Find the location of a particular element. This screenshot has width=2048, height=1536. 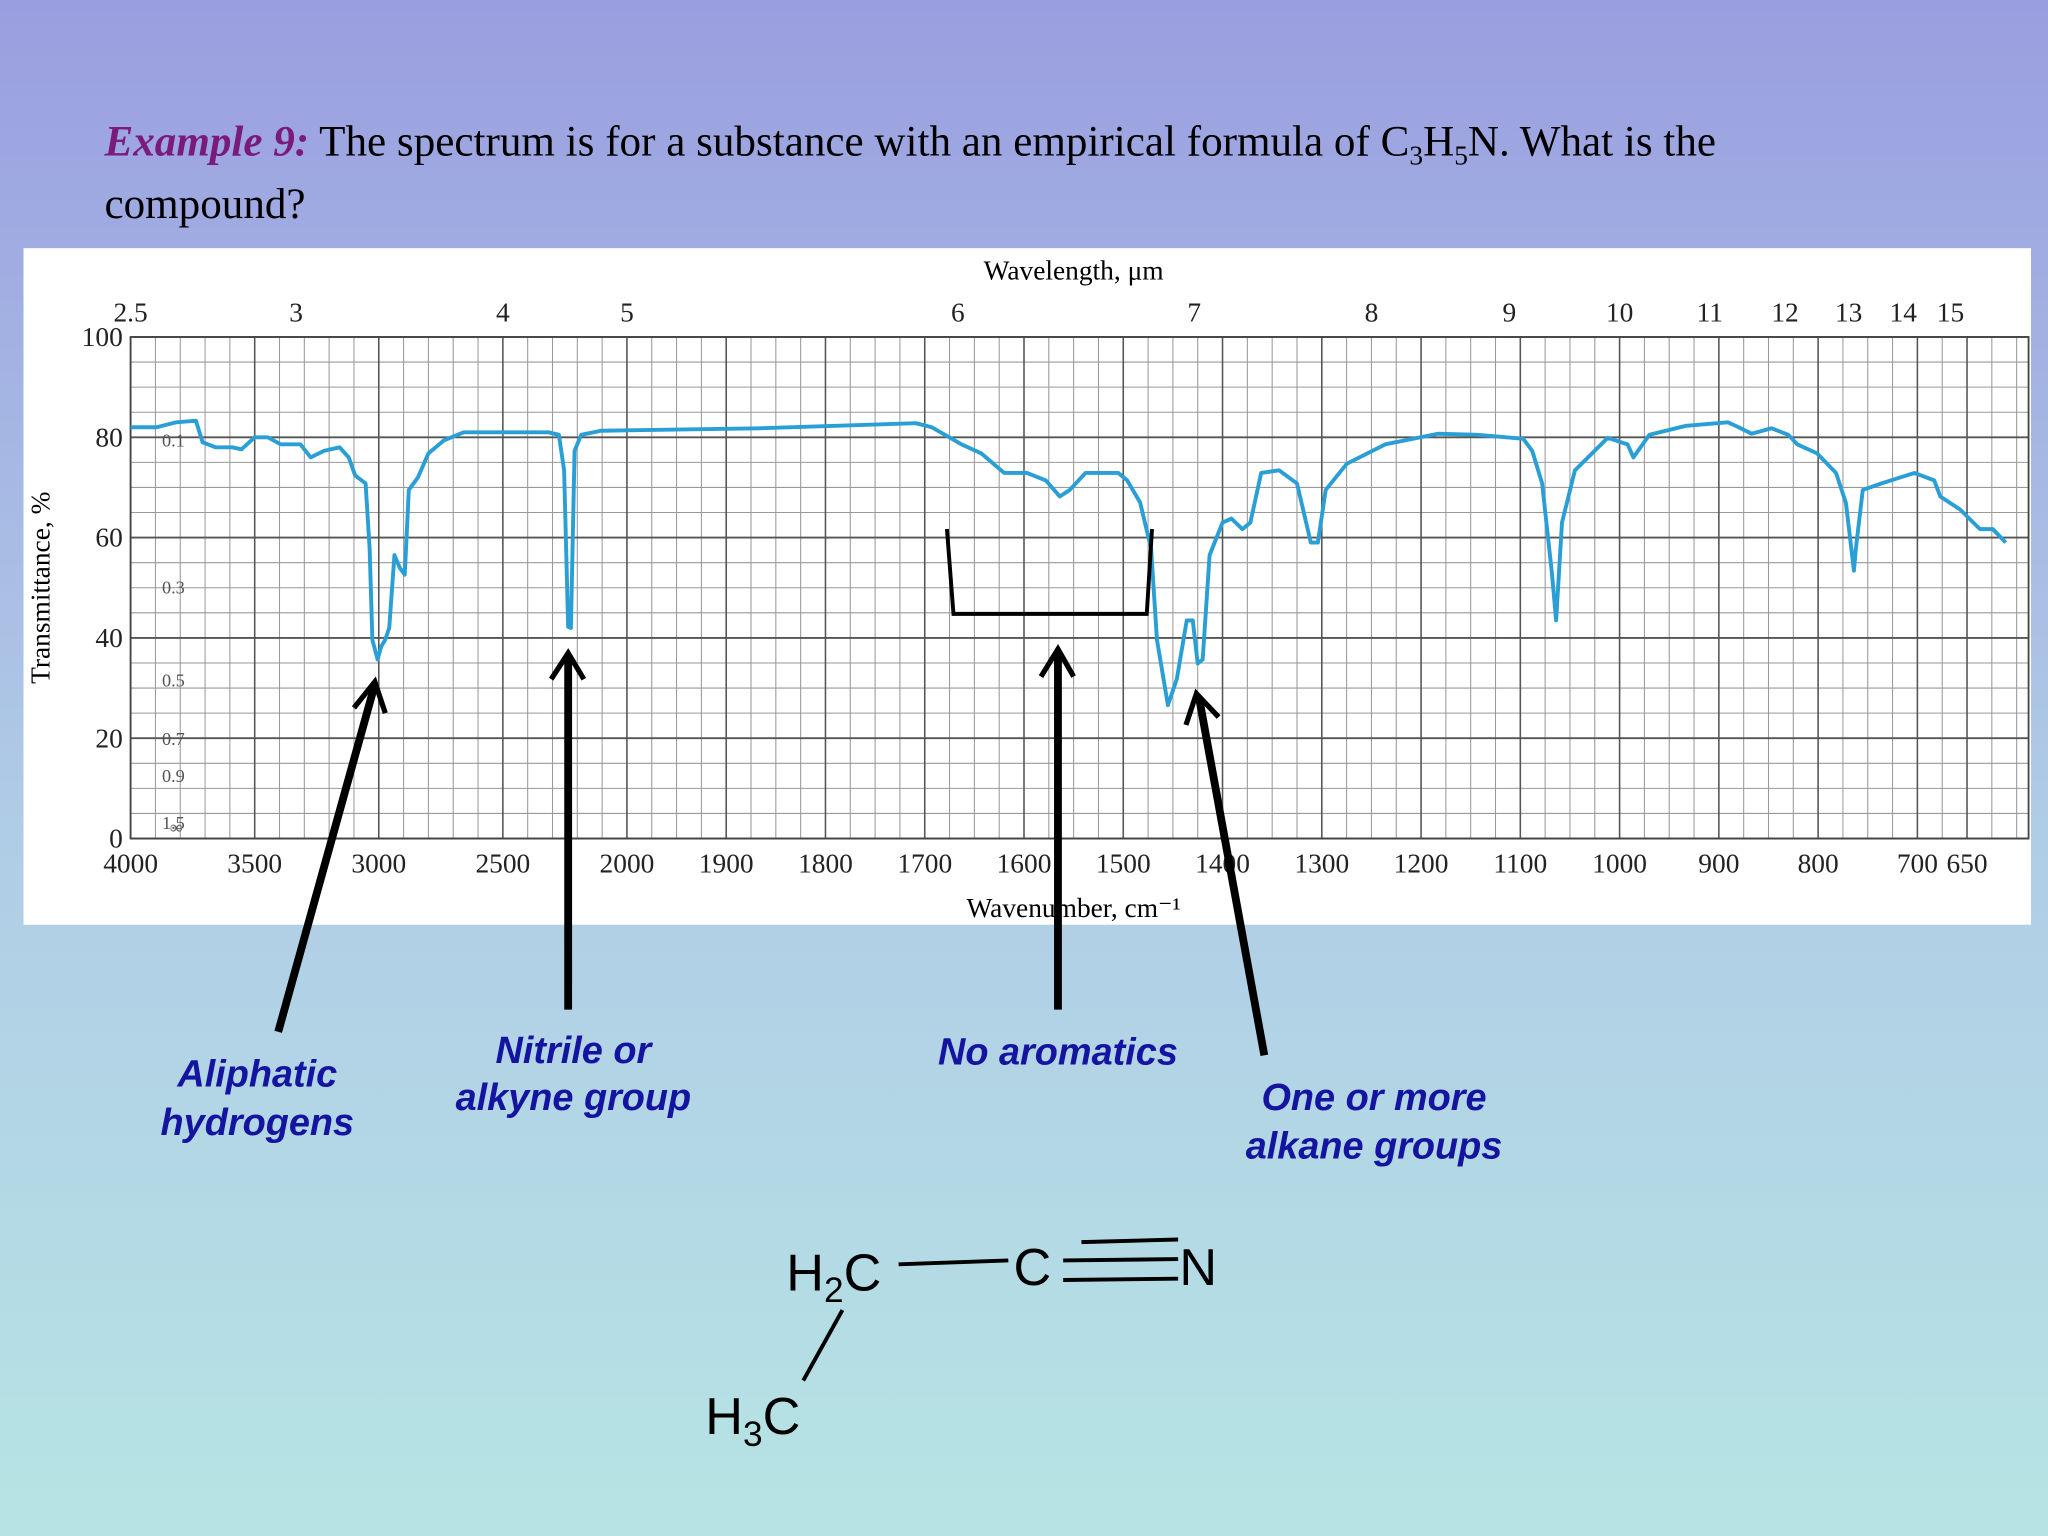

top-tick-label: 12 is located at coordinates (1784, 312).